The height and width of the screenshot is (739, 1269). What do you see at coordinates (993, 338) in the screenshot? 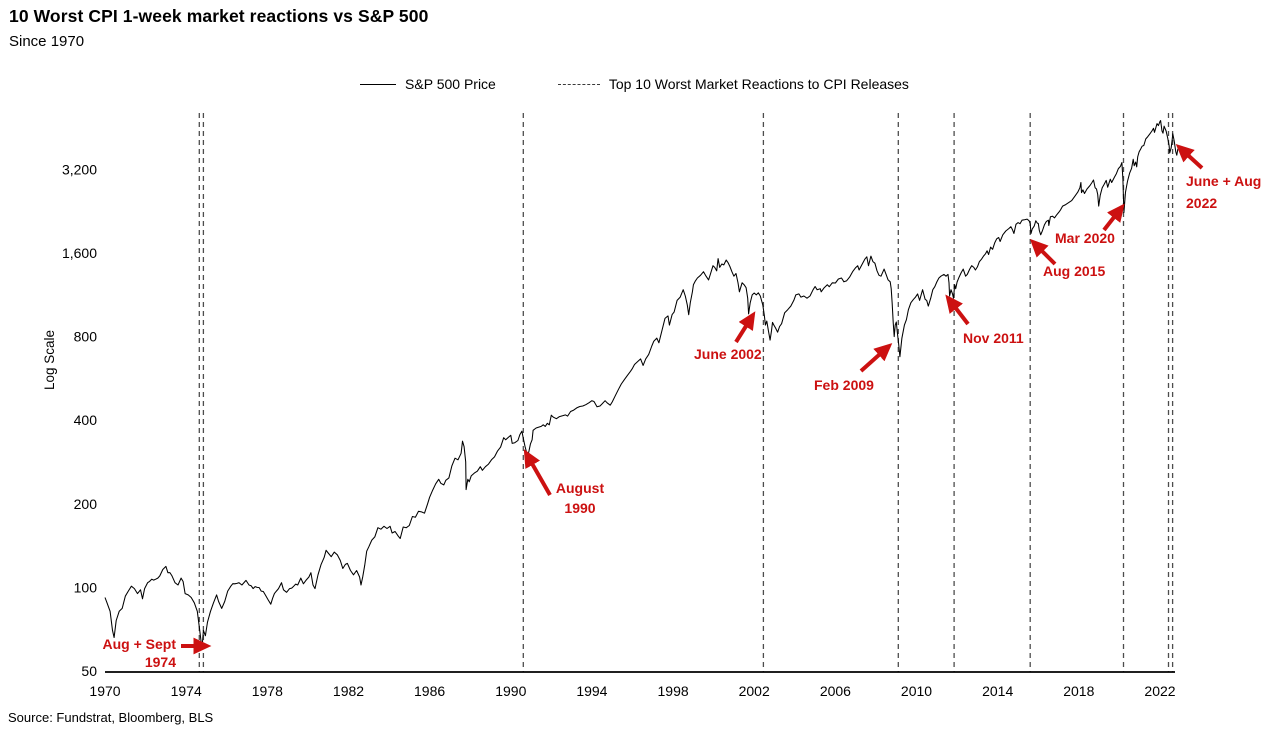
I see `annotation-nov-2011: Nov 2011` at bounding box center [993, 338].